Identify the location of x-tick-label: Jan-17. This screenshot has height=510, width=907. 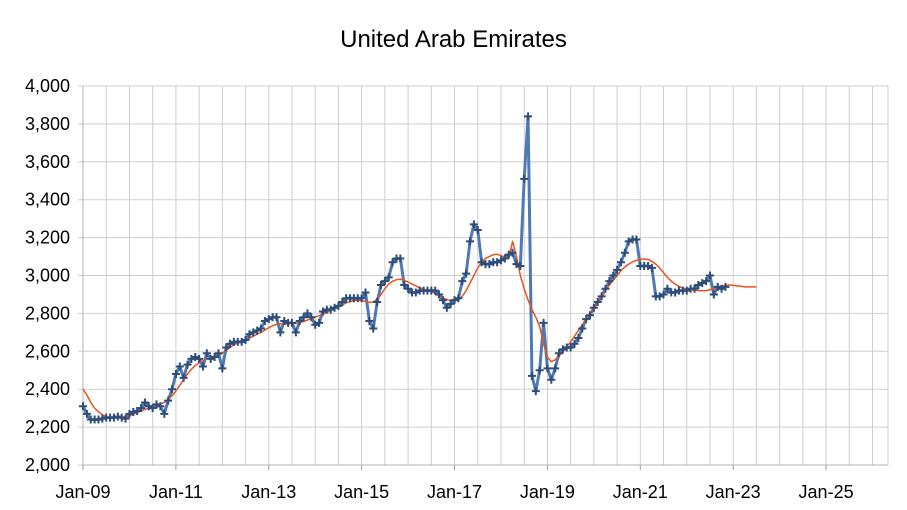
(454, 492).